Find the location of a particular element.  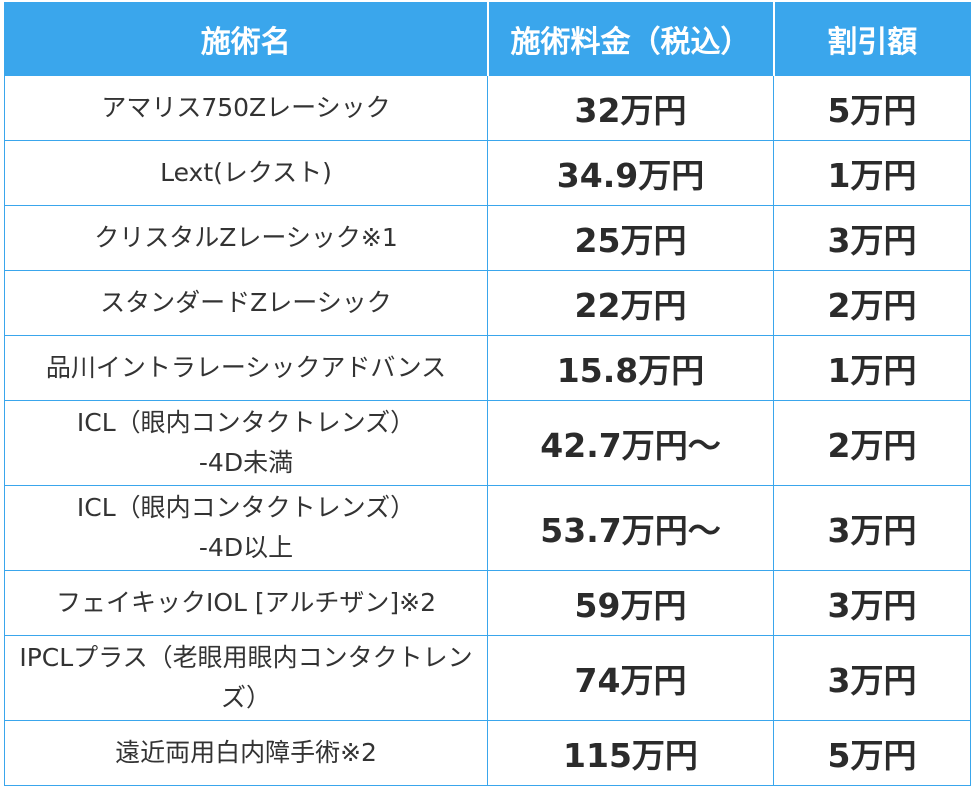

price-cell: 74万円 is located at coordinates (630, 678).